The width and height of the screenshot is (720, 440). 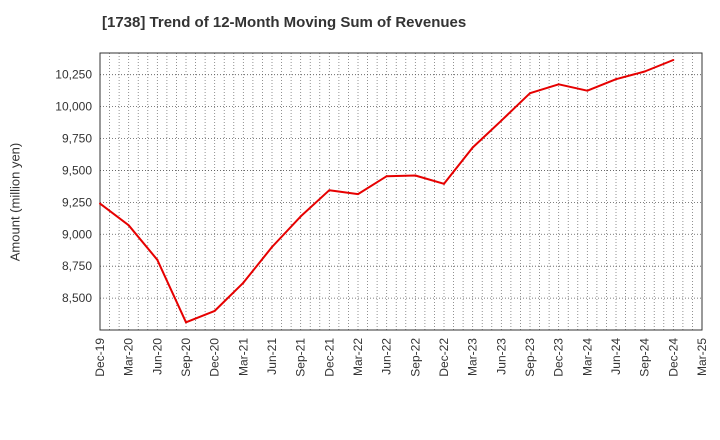 I want to click on x-tick-label: Sep-22, so click(x=415, y=357).